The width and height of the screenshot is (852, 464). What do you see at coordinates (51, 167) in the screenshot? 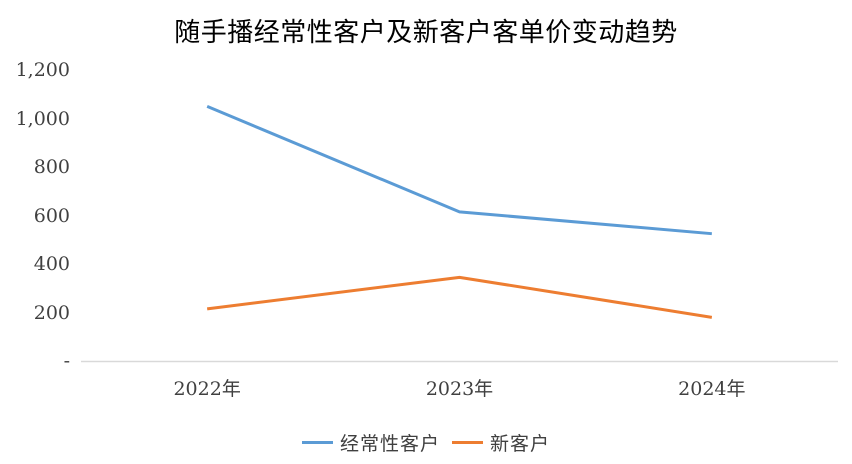
I see `y-tick-label: 800` at bounding box center [51, 167].